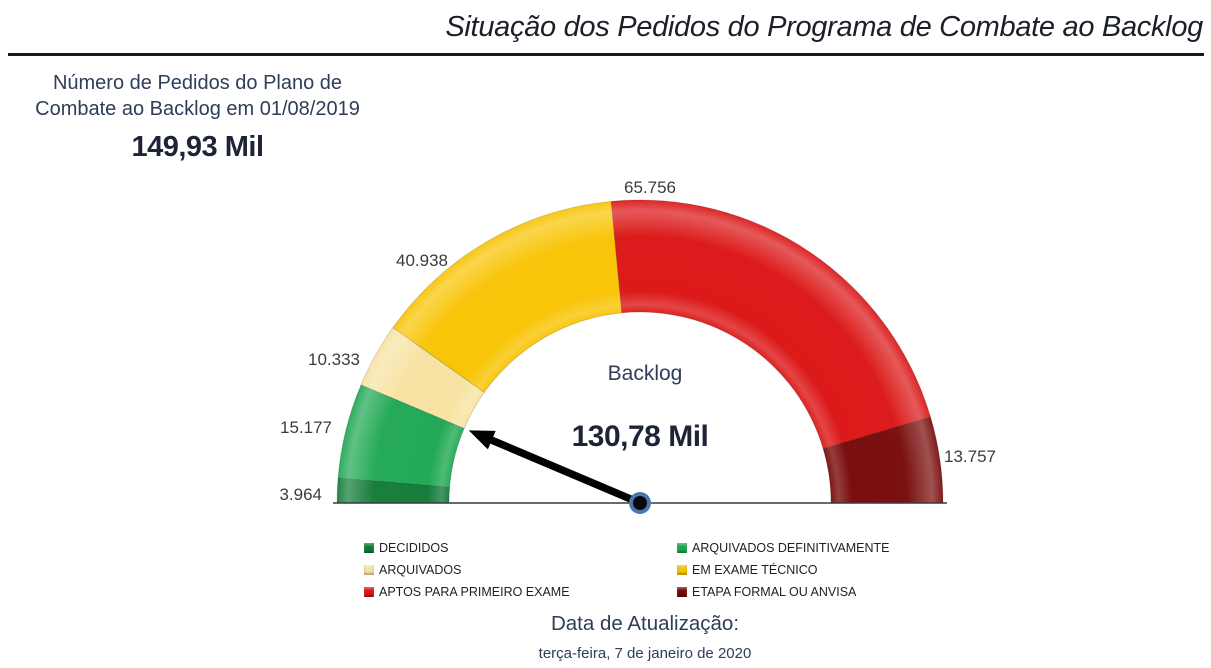 This screenshot has height=668, width=1211. I want to click on gauge-center-label: Backlog, so click(645, 373).